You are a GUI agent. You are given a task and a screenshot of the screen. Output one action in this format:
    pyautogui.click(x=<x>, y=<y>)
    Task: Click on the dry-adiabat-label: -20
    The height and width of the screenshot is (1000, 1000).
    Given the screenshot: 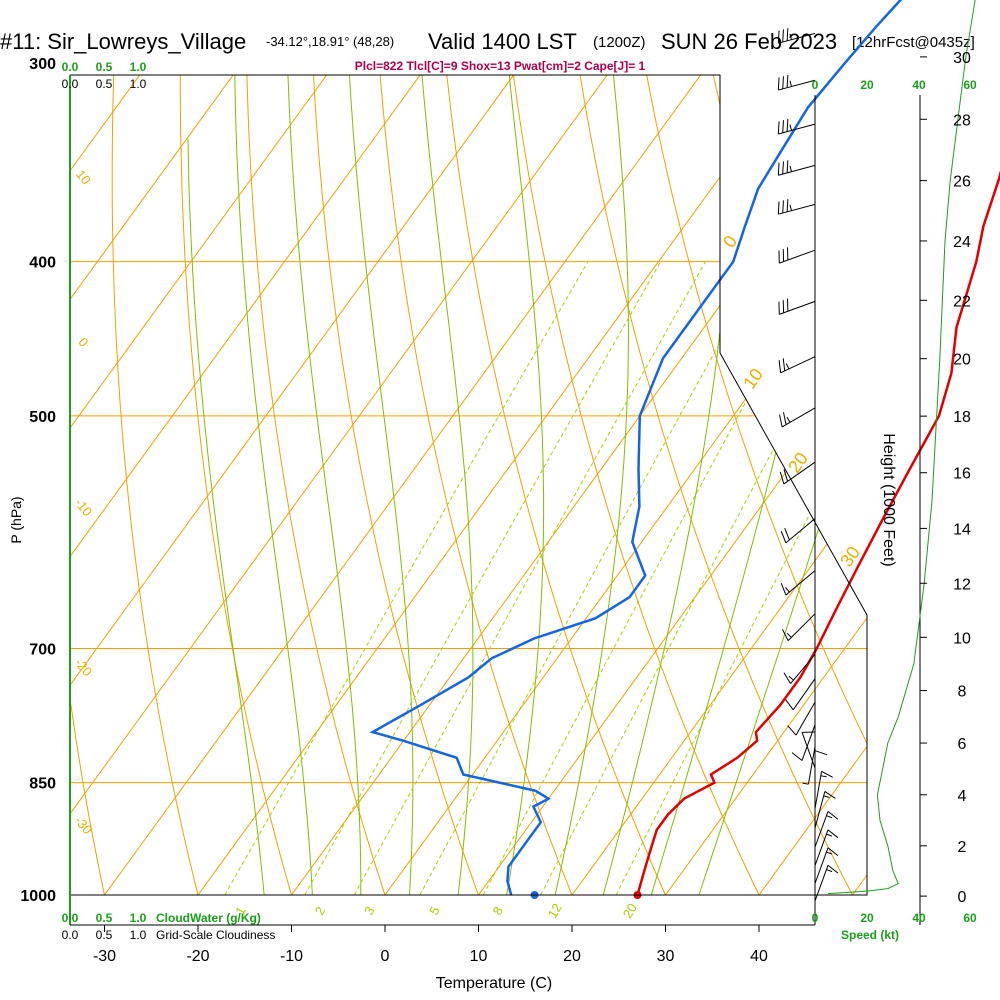 What is the action you would take?
    pyautogui.click(x=84, y=667)
    